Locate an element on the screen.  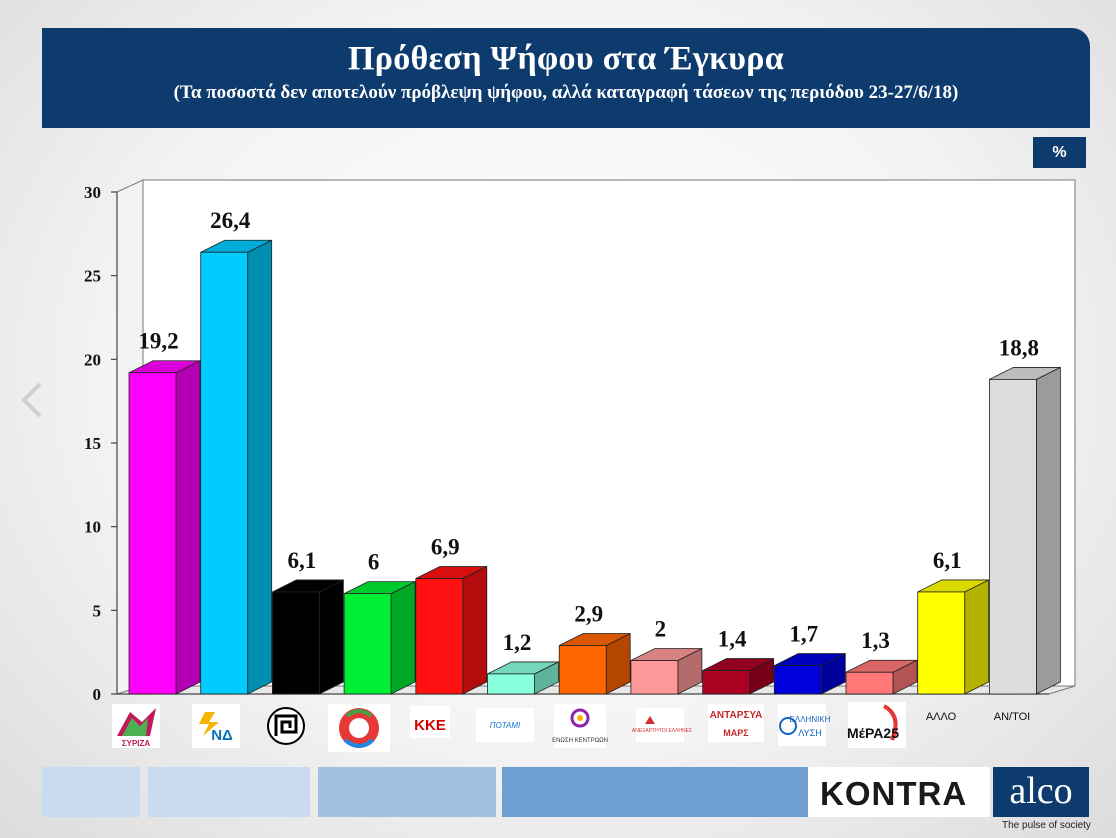
nd-logo: ΝΔ is located at coordinates (216, 726).